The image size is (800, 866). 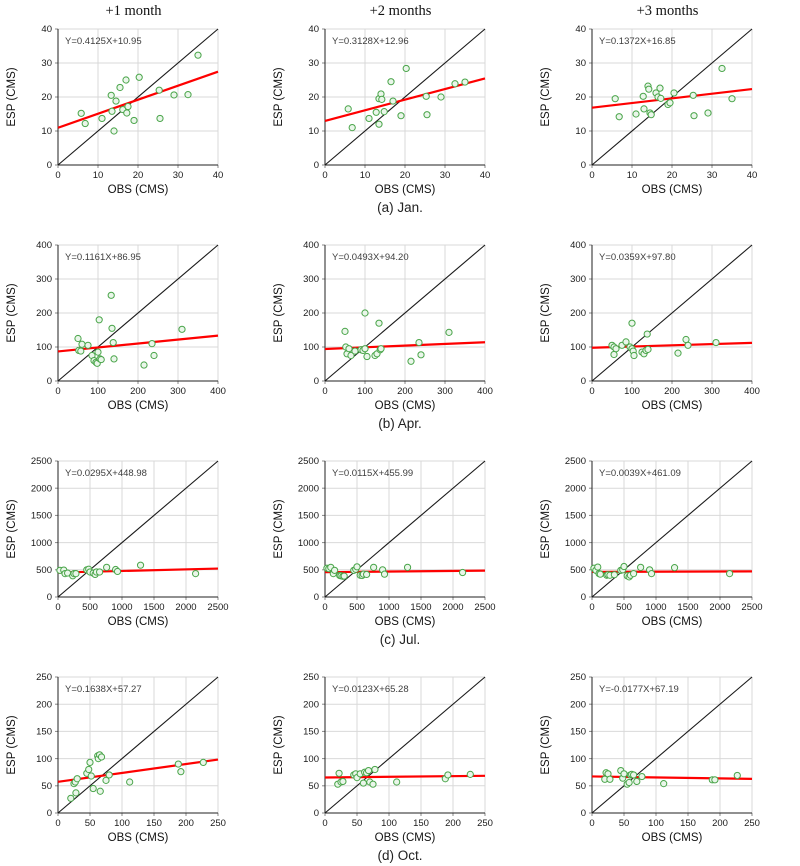 What do you see at coordinates (400, 11) in the screenshot?
I see `column-title: +2 months` at bounding box center [400, 11].